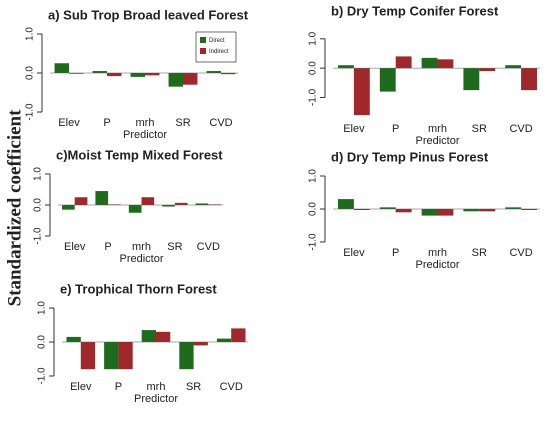 The image size is (550, 421). What do you see at coordinates (14, 208) in the screenshot?
I see `shared-y-label: Standardized coefficient` at bounding box center [14, 208].